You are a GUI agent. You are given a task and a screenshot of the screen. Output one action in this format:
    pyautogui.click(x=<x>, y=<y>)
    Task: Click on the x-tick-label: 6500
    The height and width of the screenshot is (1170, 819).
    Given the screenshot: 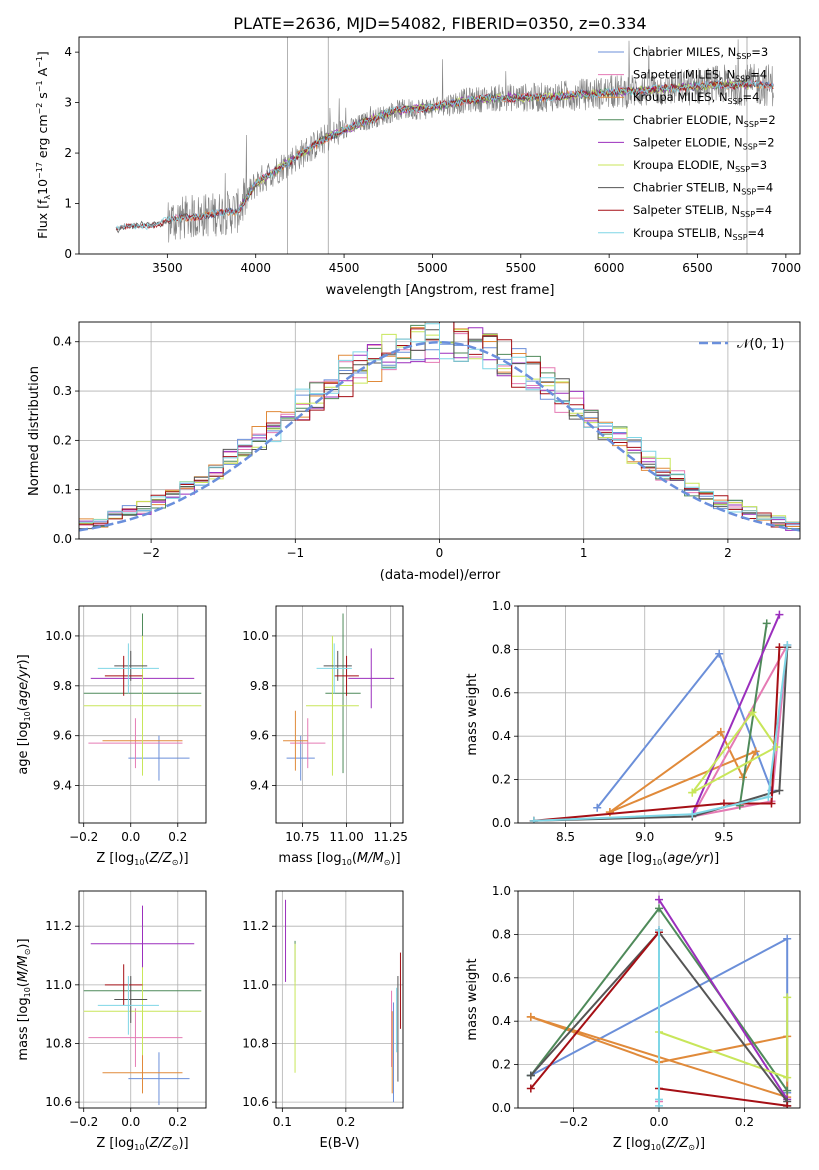 What is the action you would take?
    pyautogui.click(x=697, y=268)
    